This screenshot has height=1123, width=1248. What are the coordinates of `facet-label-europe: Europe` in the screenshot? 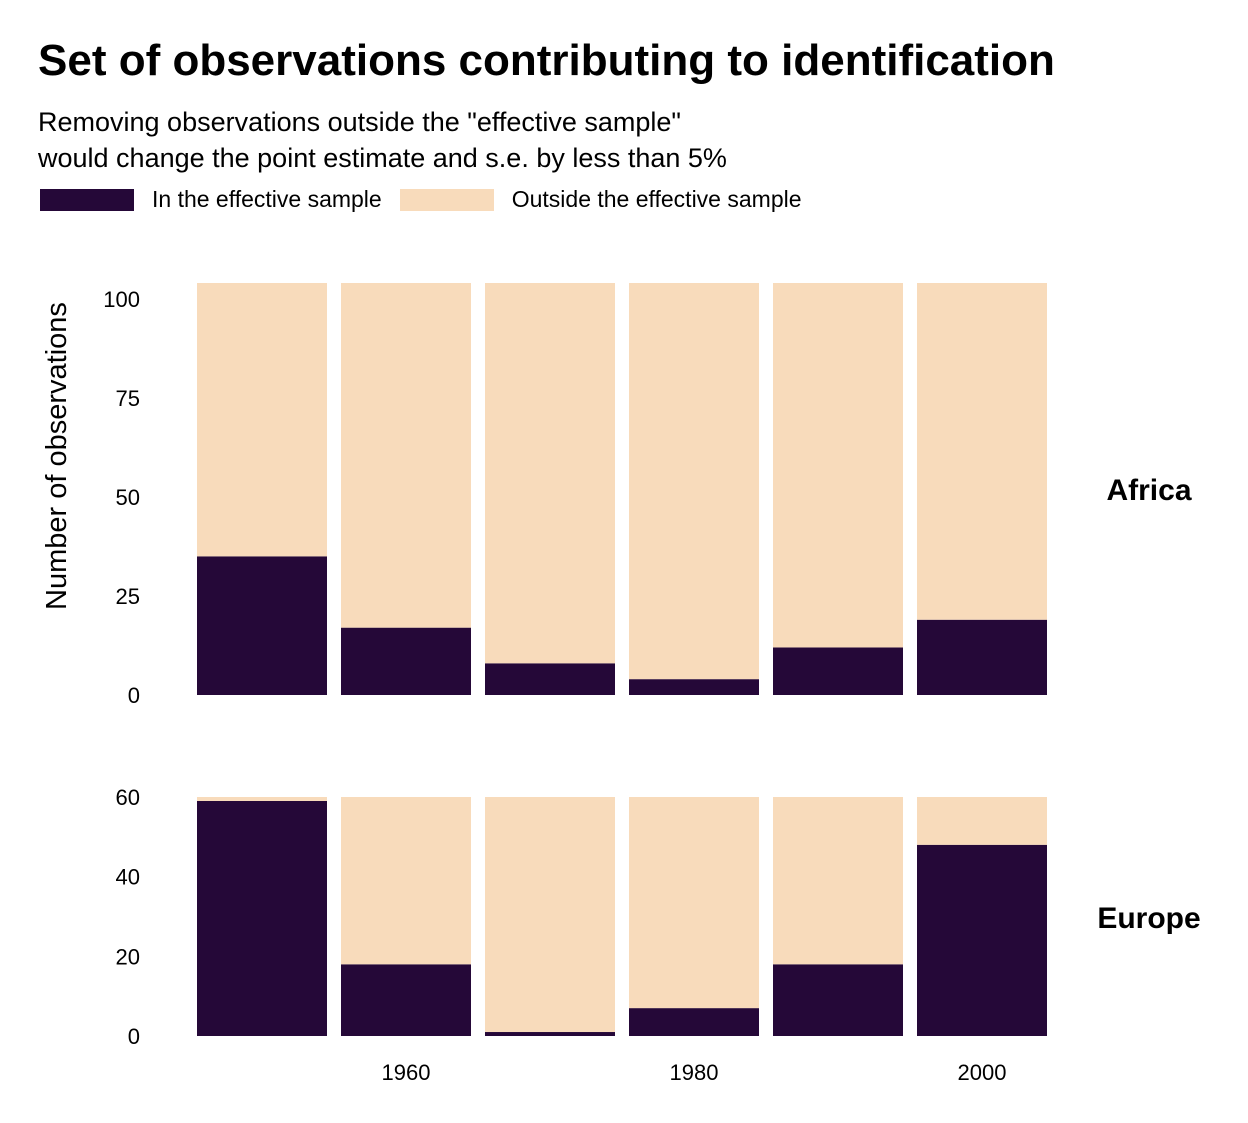 It's located at (1148, 918).